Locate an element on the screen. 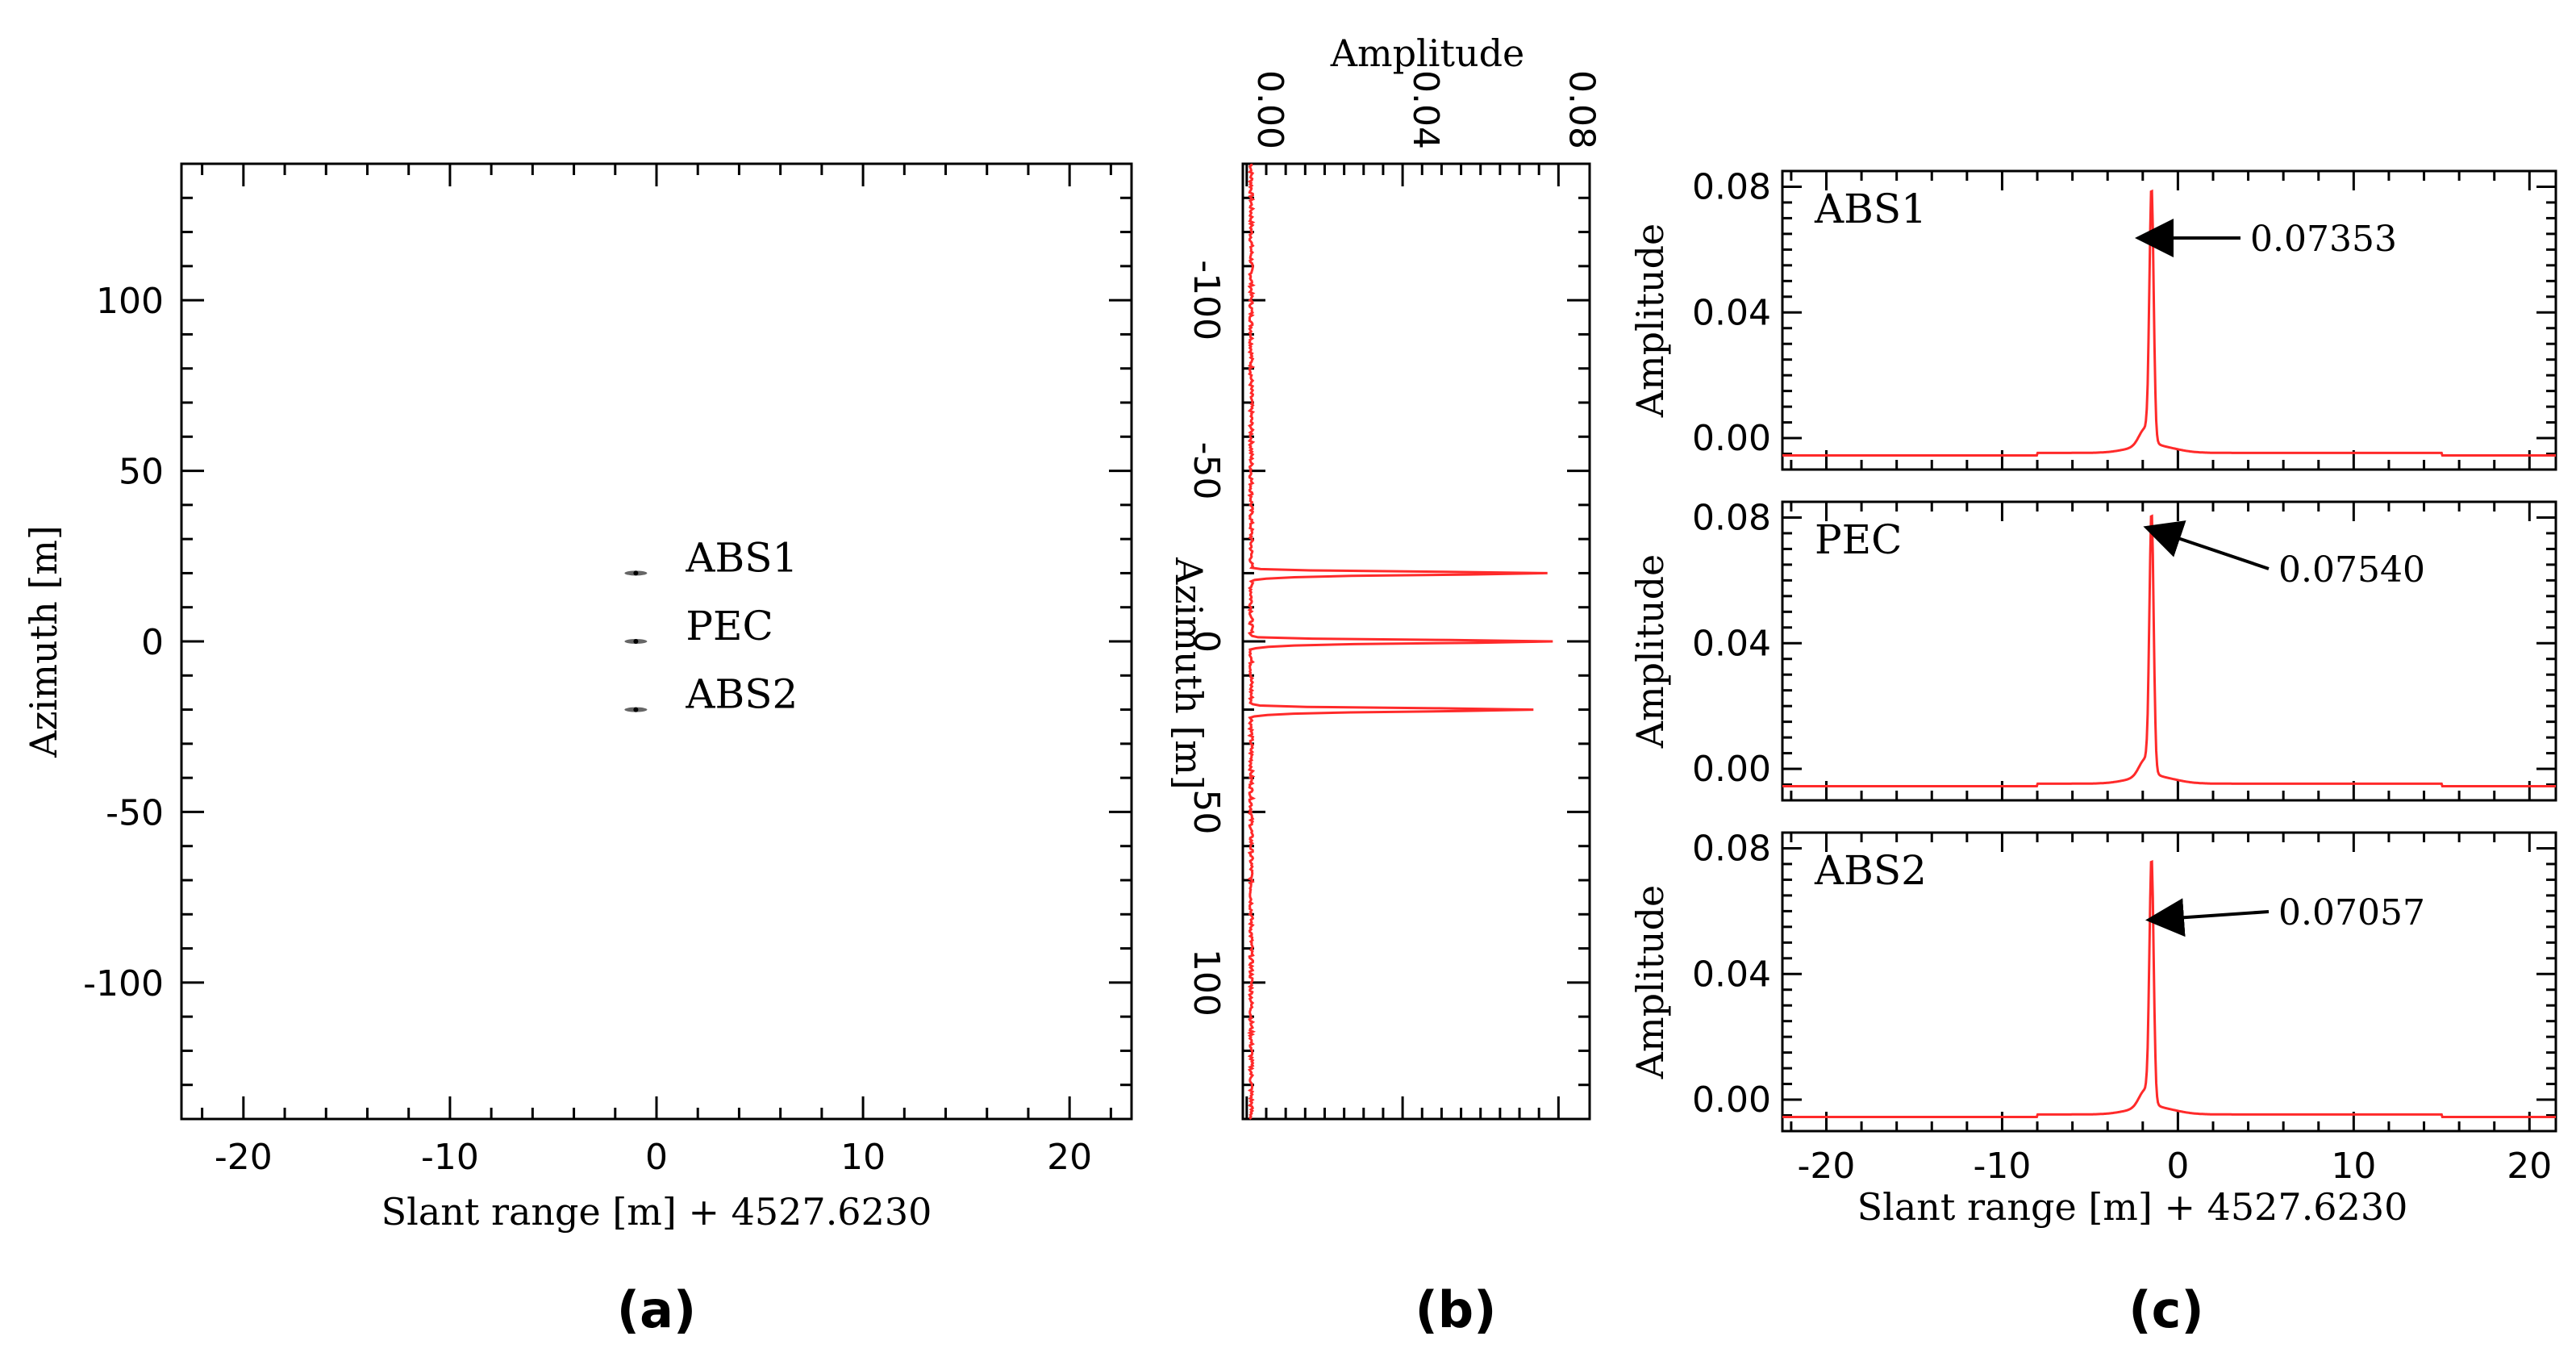  panel-b-label: (b) is located at coordinates (1455, 1309).